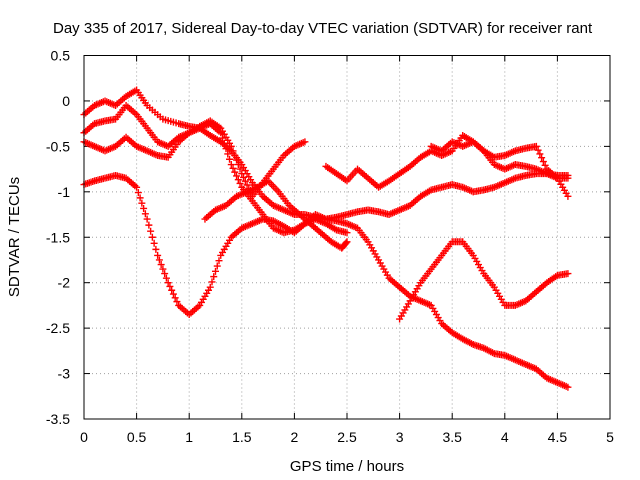 Image resolution: width=640 pixels, height=480 pixels. What do you see at coordinates (137, 437) in the screenshot?
I see `x-tick-label: 0.5` at bounding box center [137, 437].